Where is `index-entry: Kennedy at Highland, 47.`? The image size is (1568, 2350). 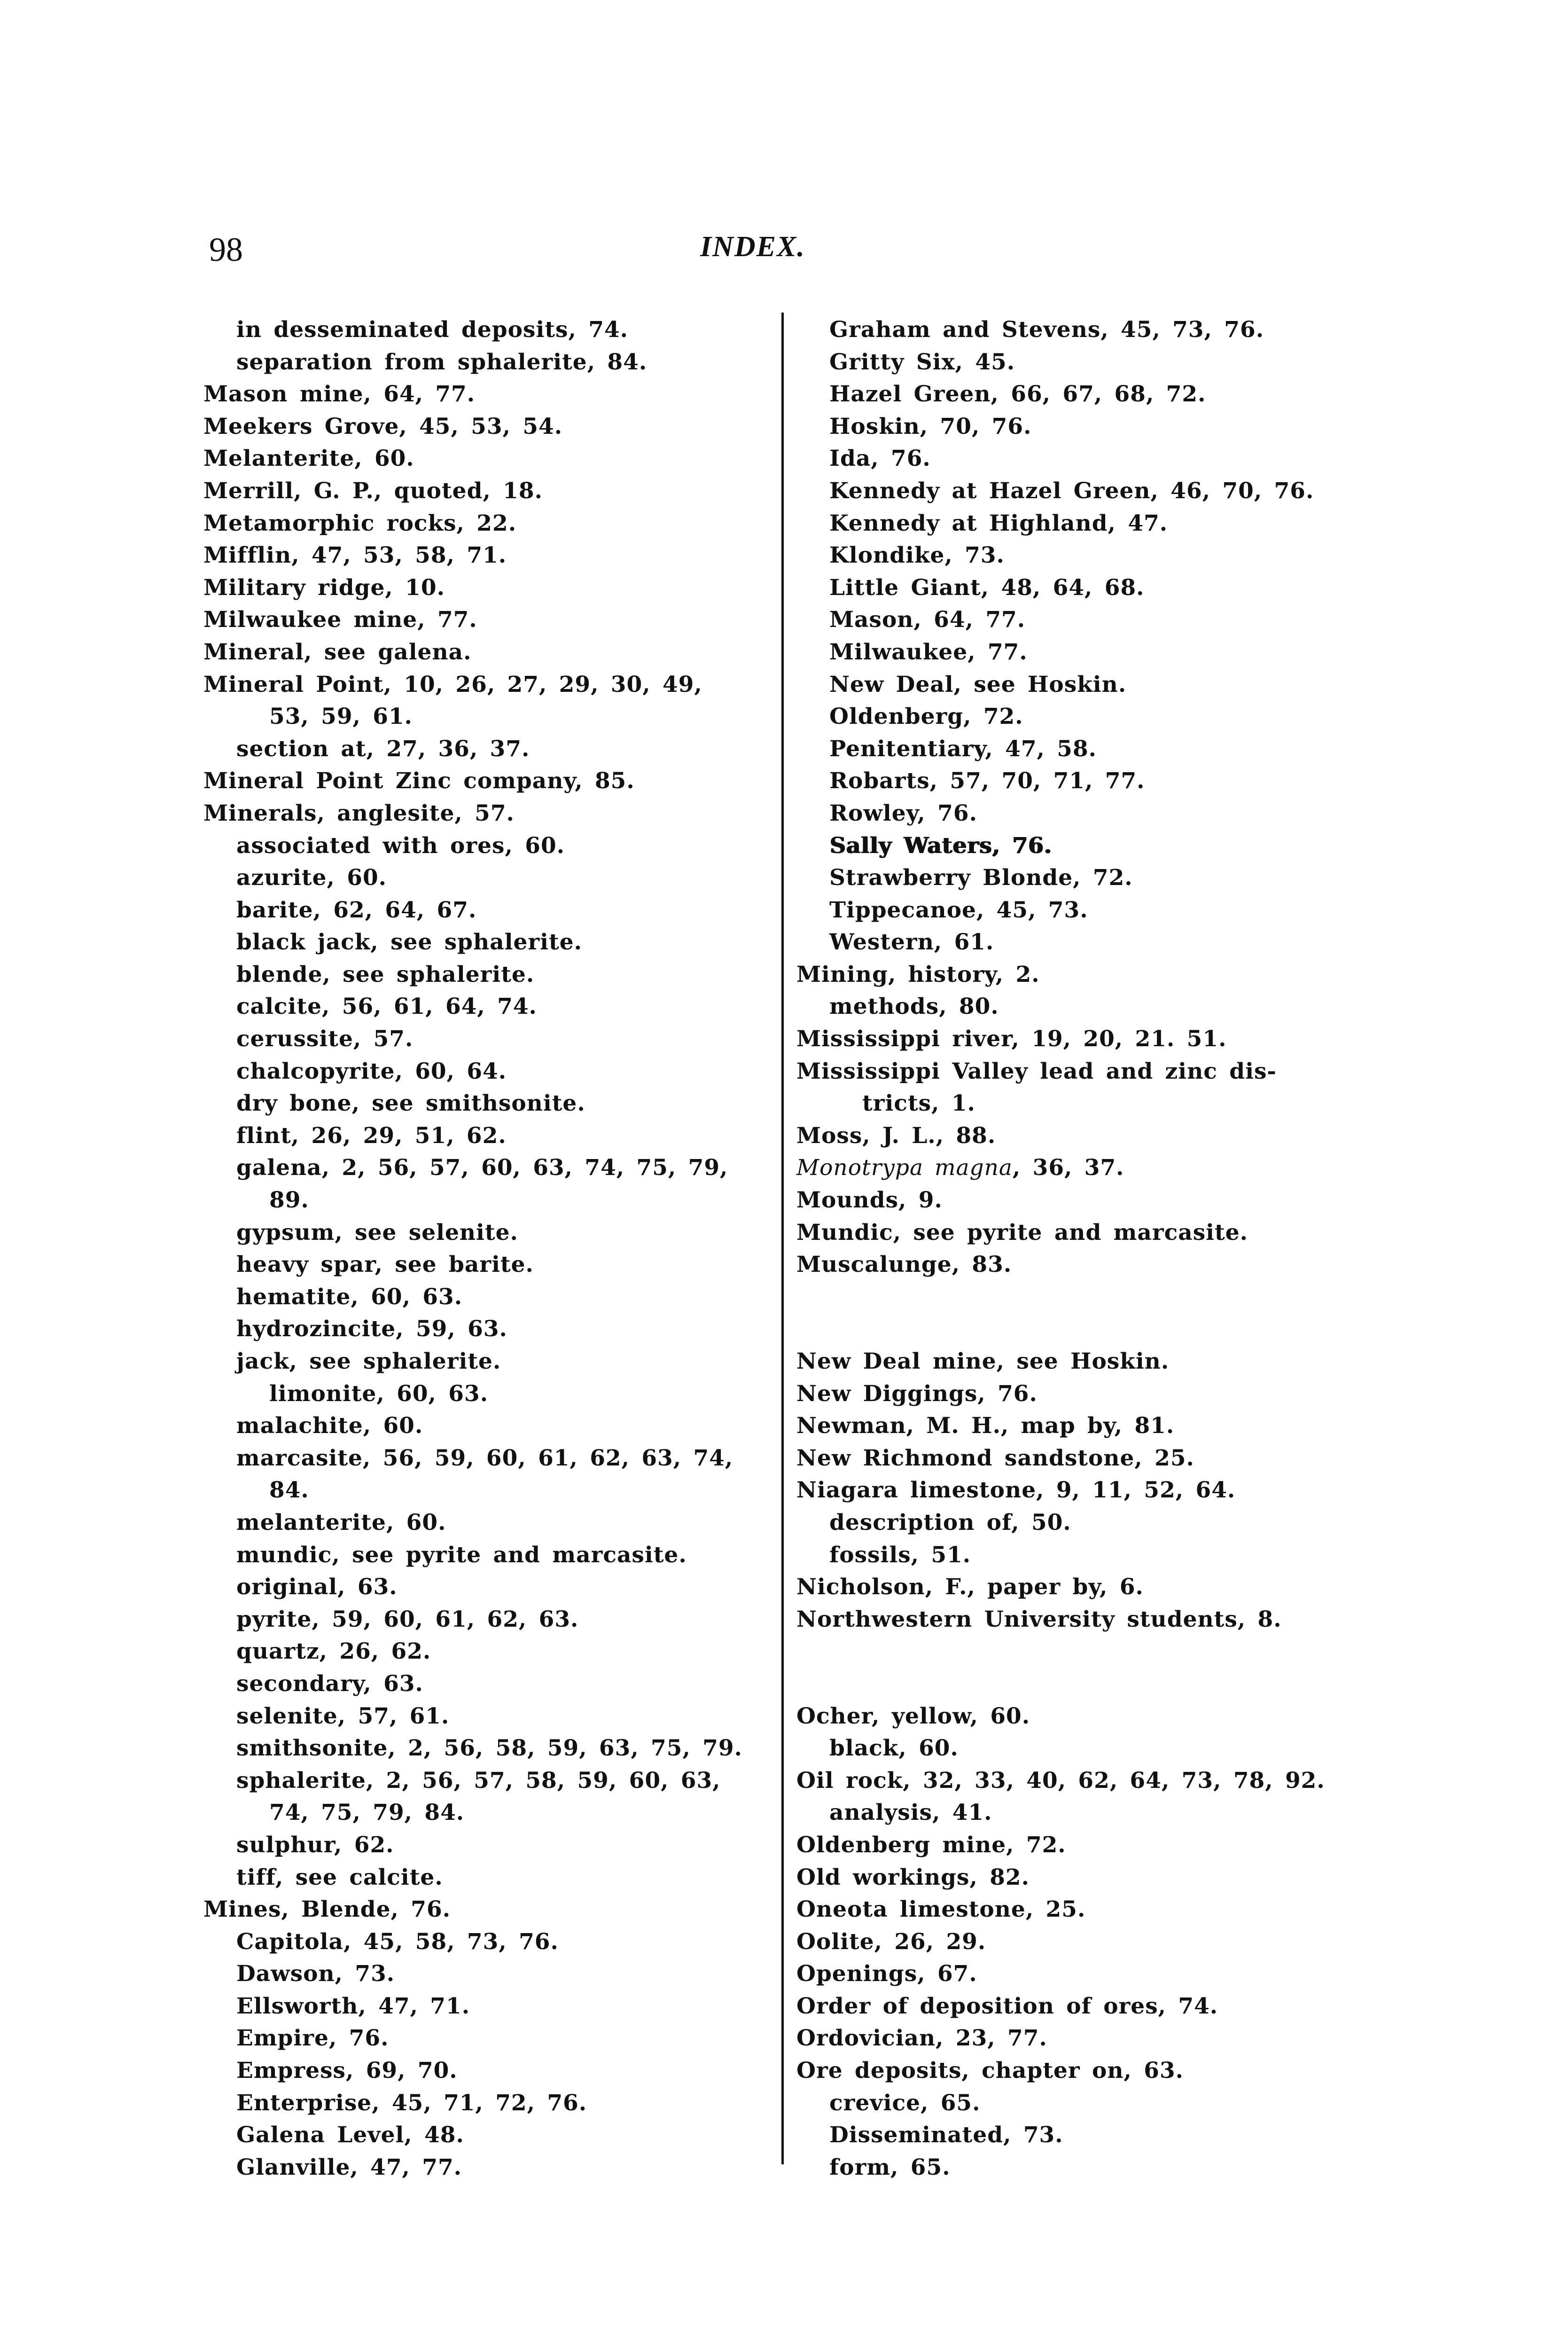 index-entry: Kennedy at Highland, 47. is located at coordinates (1078, 524).